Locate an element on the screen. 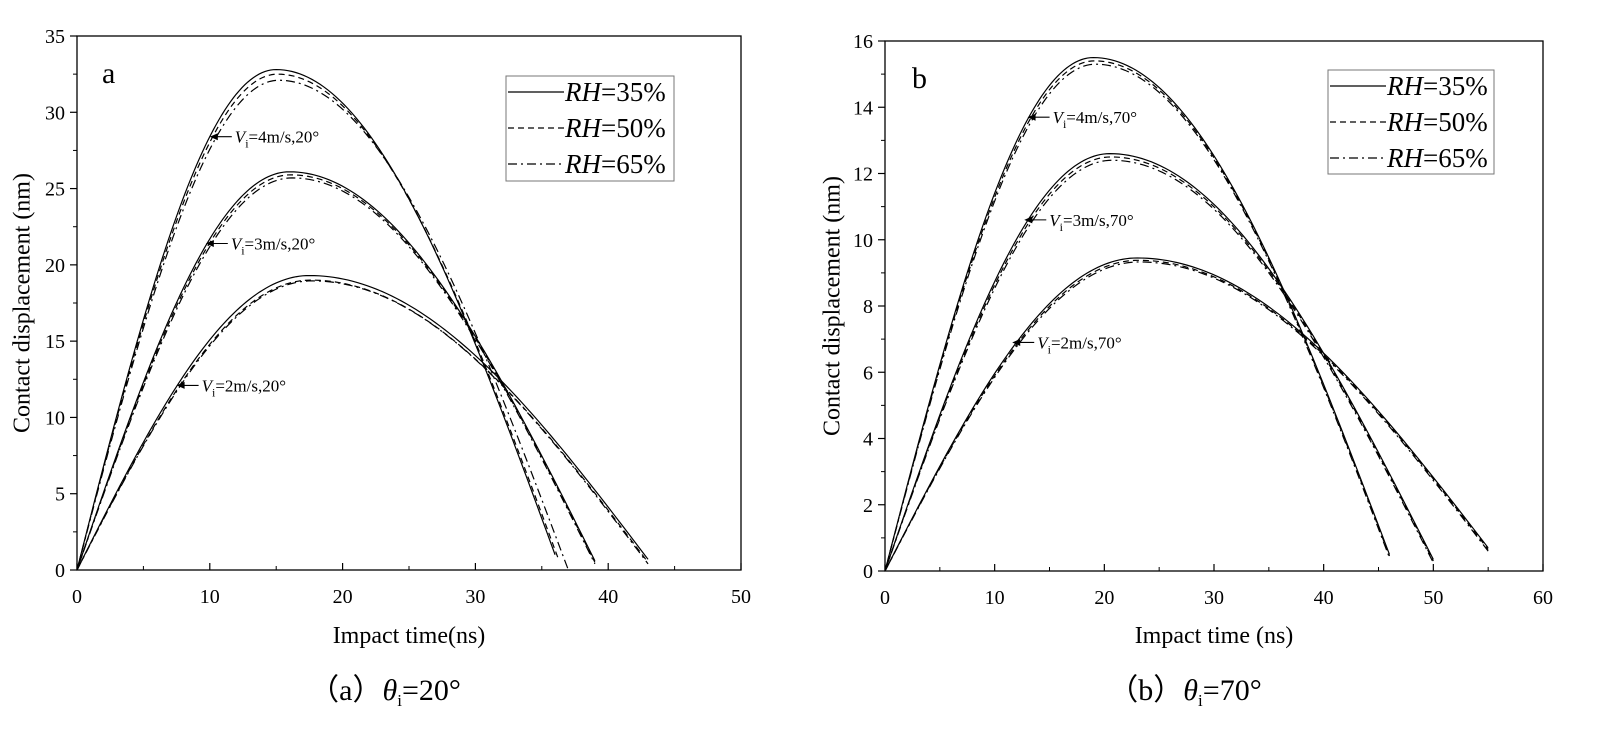  y-tick-label: 8 is located at coordinates (868, 307).